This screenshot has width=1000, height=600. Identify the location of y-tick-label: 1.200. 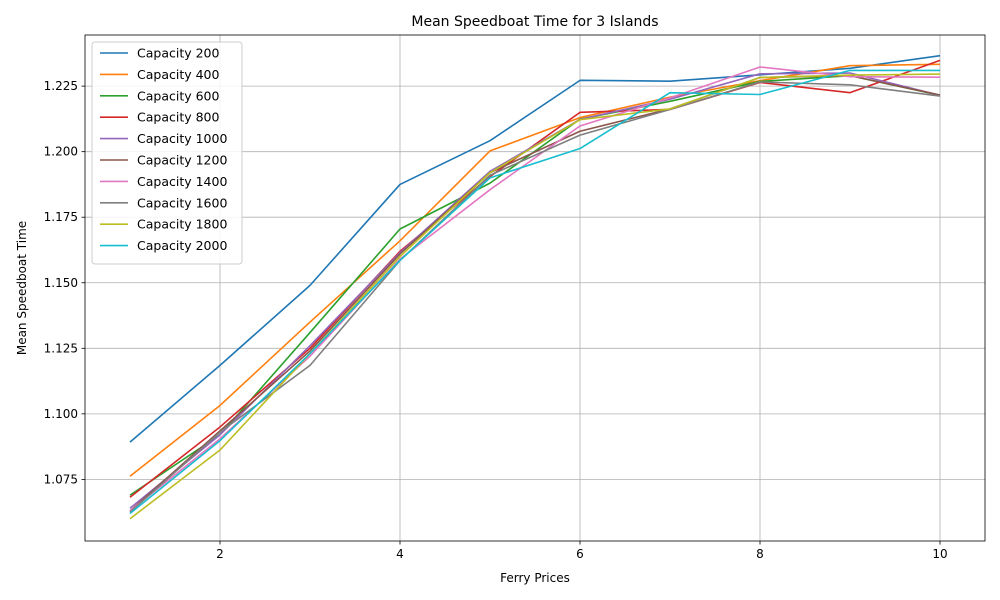
(61, 152).